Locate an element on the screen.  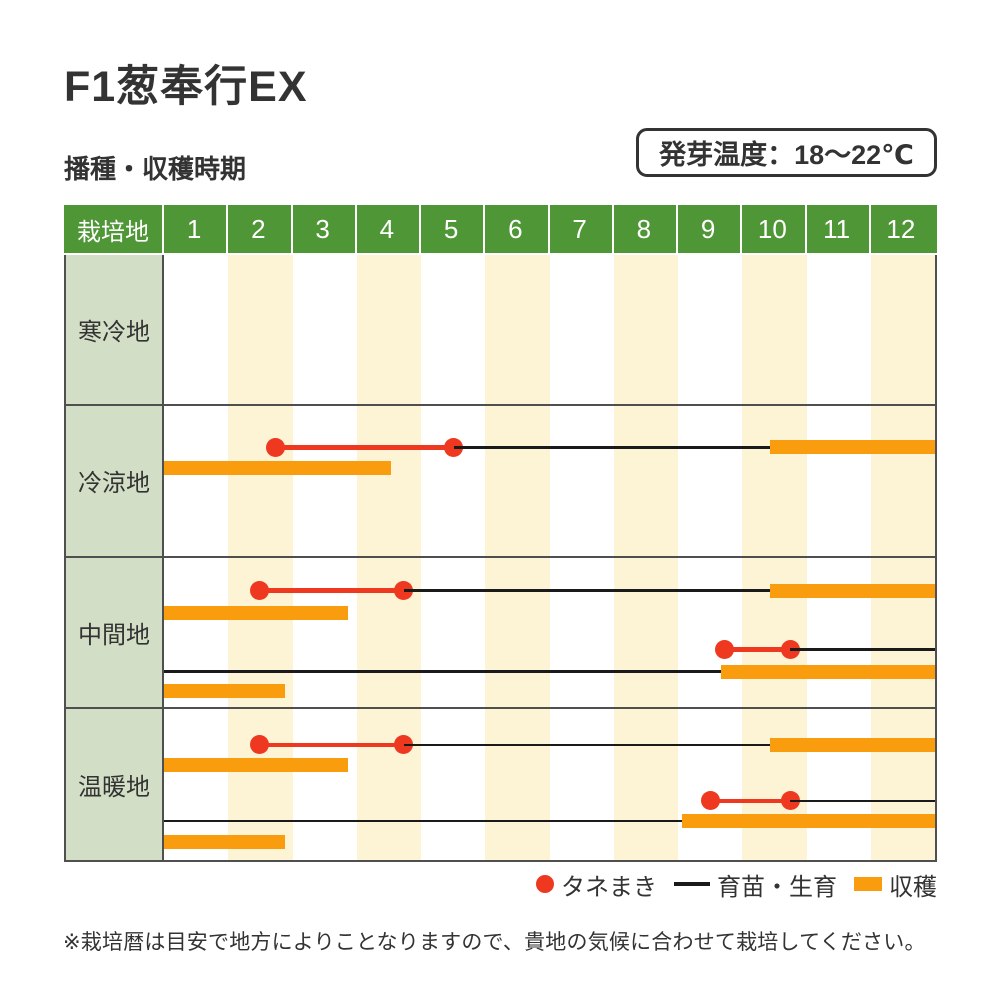
month-header-label: 8 is located at coordinates (644, 228).